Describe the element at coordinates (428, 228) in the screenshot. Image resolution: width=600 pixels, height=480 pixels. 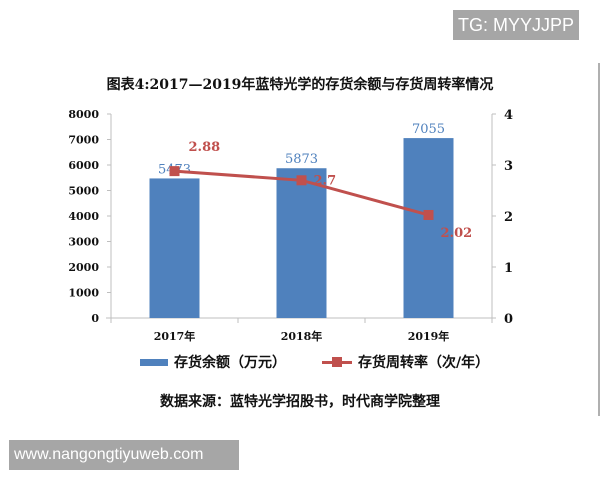
I see `bar-2019年` at that location.